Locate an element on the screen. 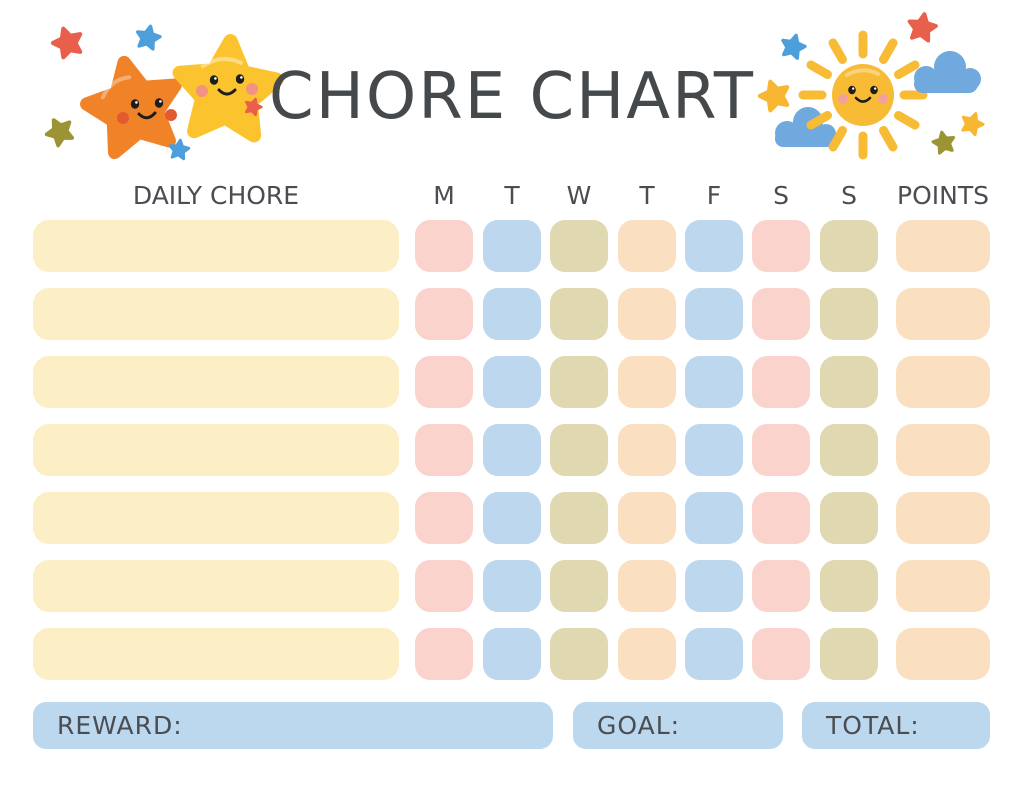 This screenshot has height=803, width=1024. yellow-star-icon is located at coordinates (227, 87).